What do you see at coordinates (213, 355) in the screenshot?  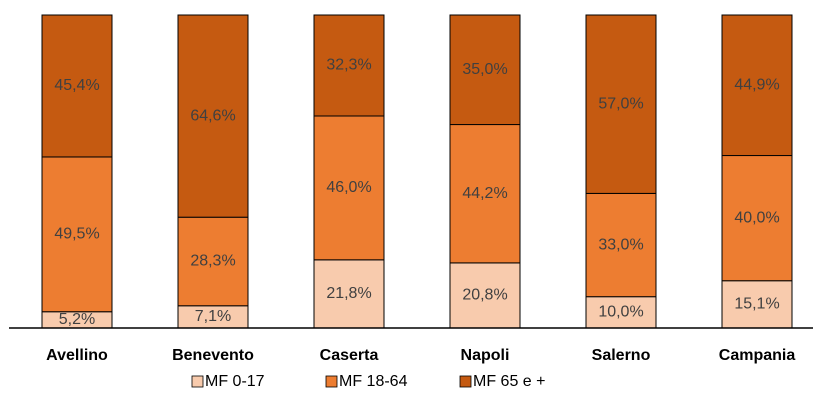 I see `x-tick-label: Benevento` at bounding box center [213, 355].